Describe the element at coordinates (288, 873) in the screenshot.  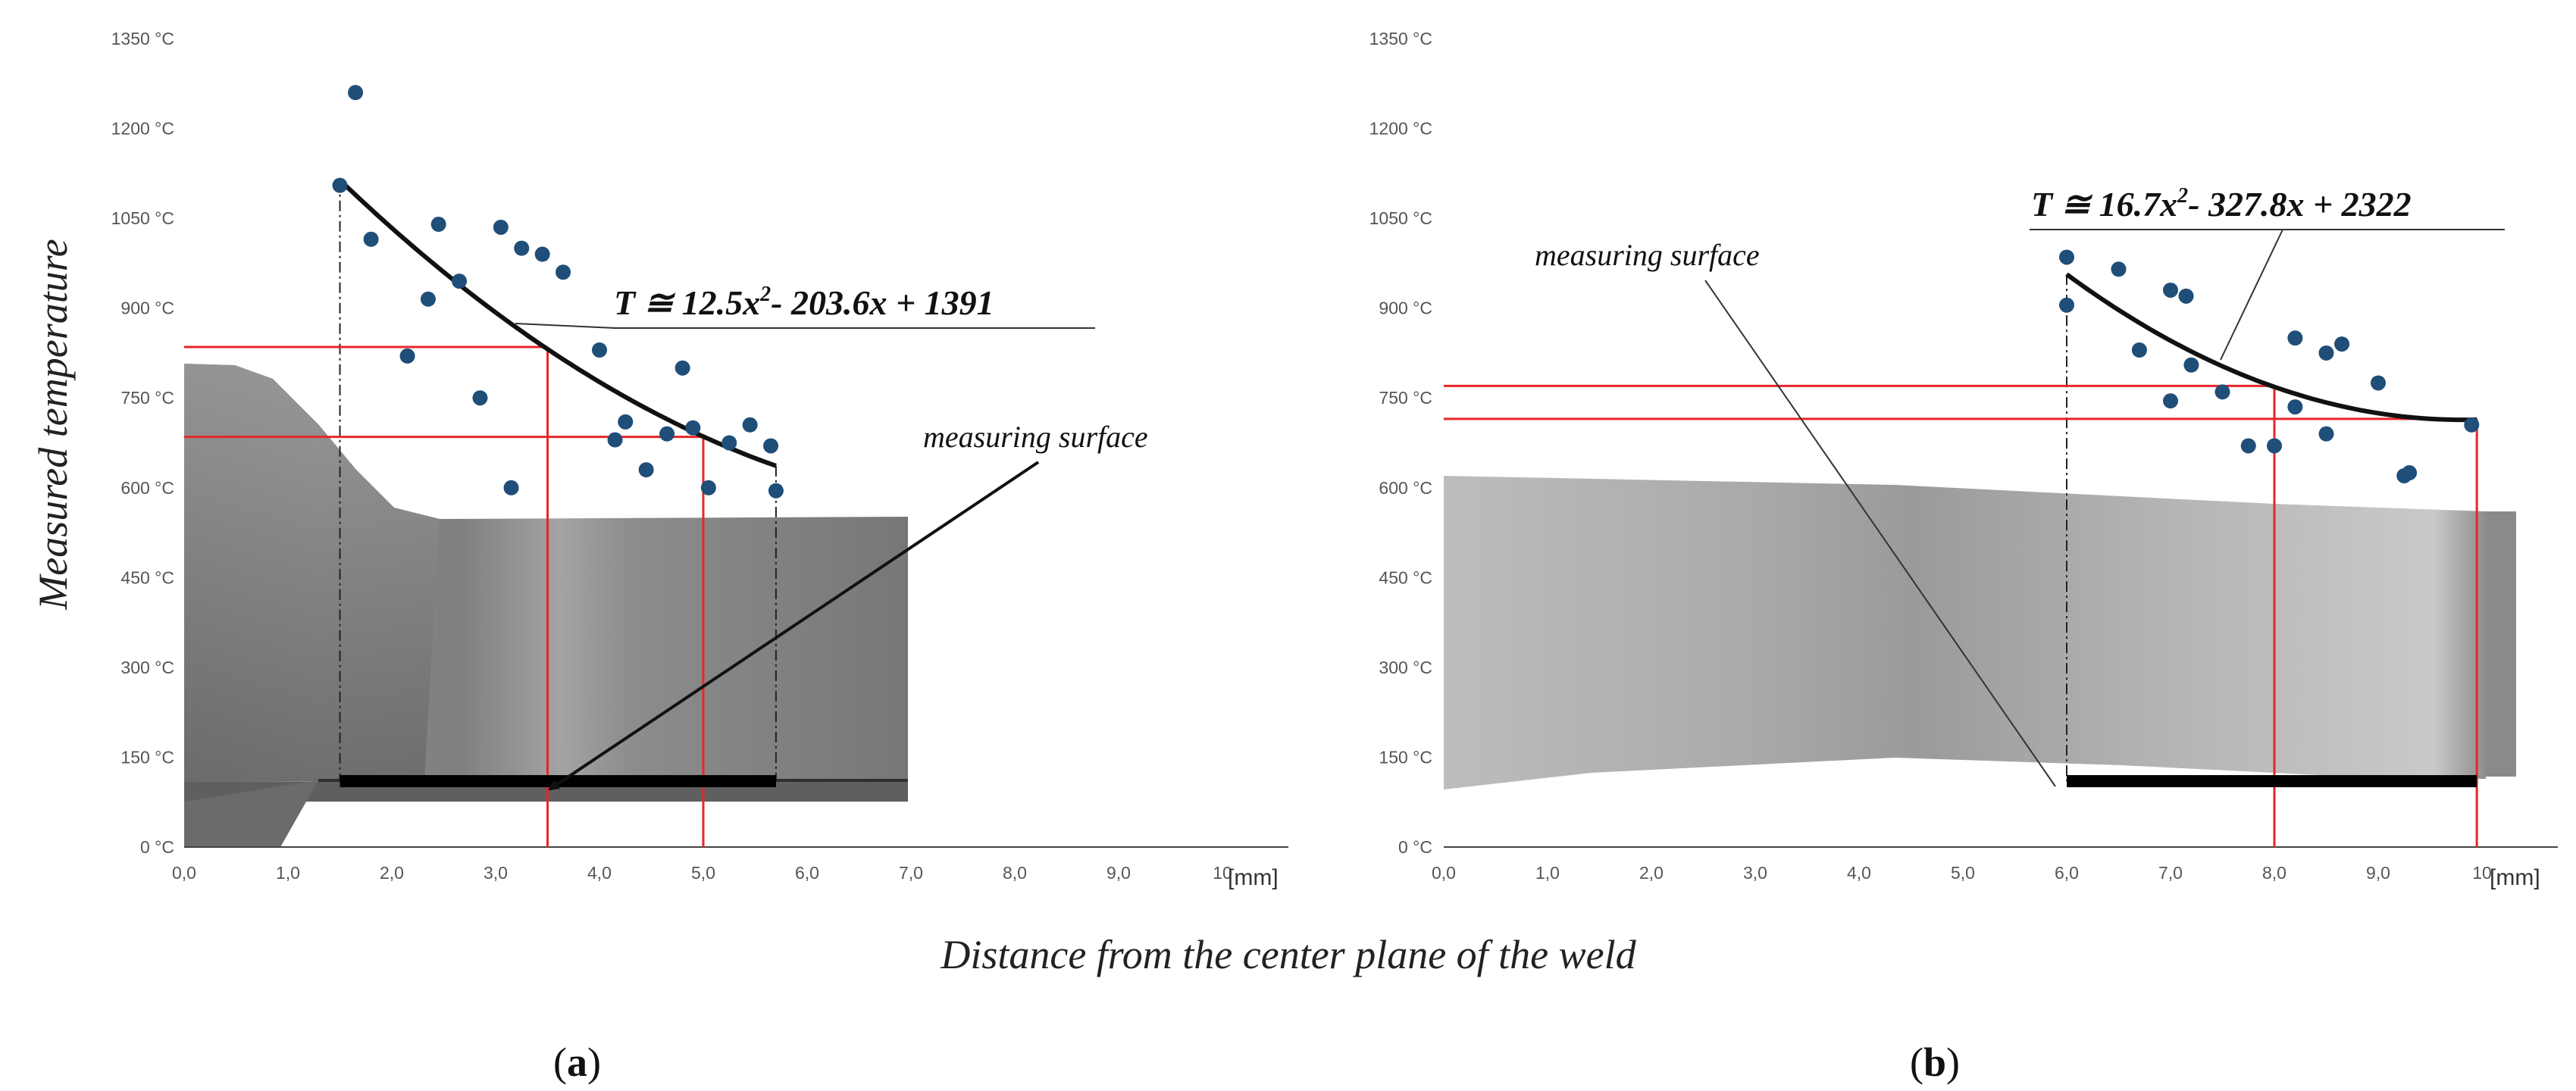
I see `panel-a-x-tick-label: 1,0` at that location.